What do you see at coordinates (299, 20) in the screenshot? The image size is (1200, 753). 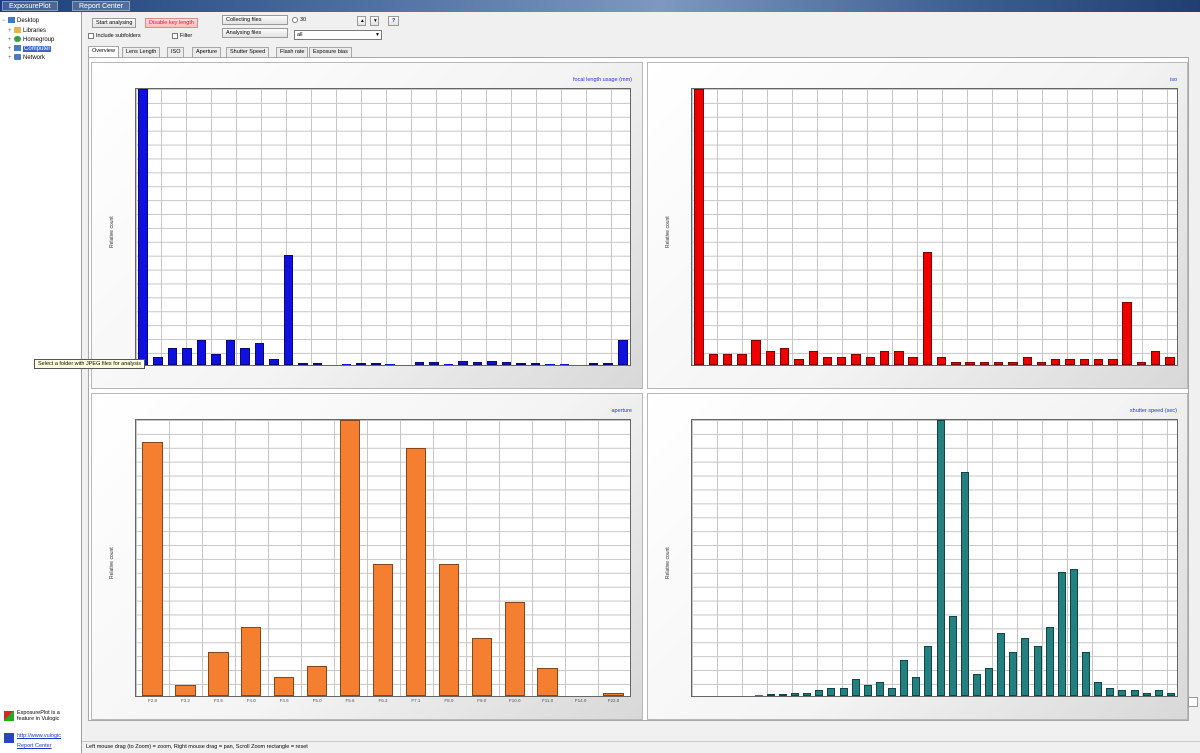 I see `count-radio: 30` at bounding box center [299, 20].